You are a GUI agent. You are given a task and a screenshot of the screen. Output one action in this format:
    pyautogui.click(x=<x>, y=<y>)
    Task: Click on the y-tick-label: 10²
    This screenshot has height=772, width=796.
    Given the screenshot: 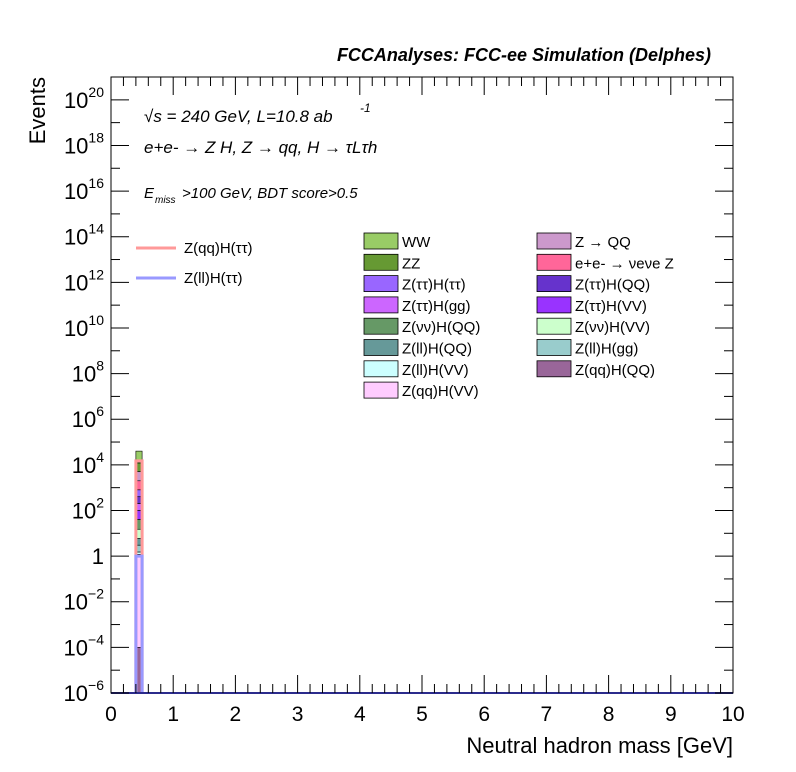 What is the action you would take?
    pyautogui.click(x=88, y=508)
    